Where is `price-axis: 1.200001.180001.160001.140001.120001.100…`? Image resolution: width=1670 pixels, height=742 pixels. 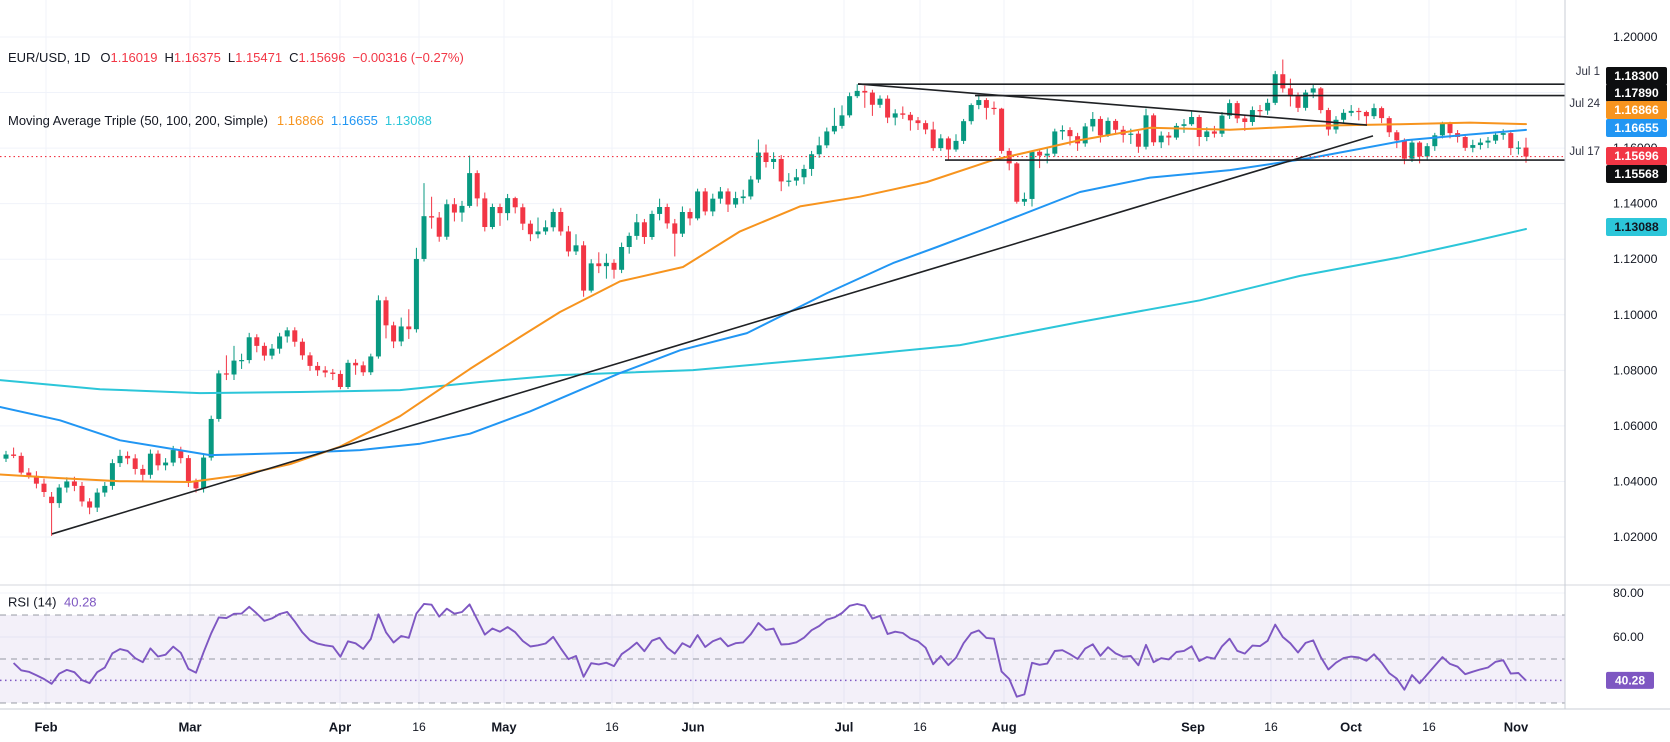
price-axis: 1.200001.180001.160001.140001.120001.100… is located at coordinates (1636, 359).